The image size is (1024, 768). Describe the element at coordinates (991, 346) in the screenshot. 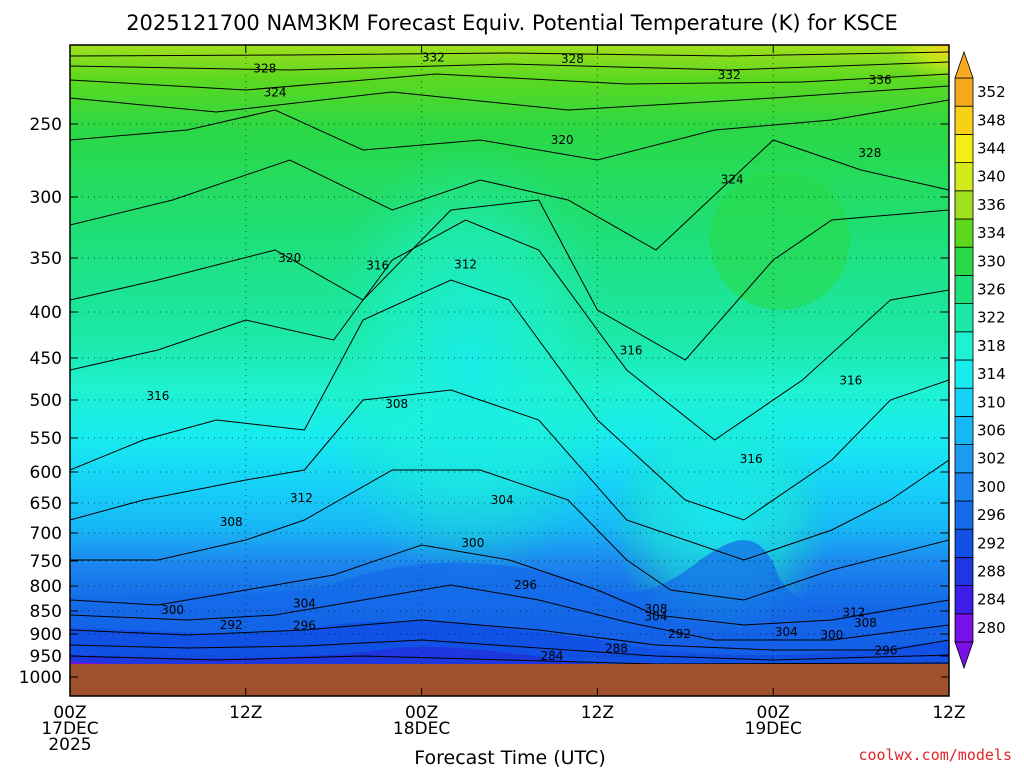

I see `colorbar-label: 318` at that location.